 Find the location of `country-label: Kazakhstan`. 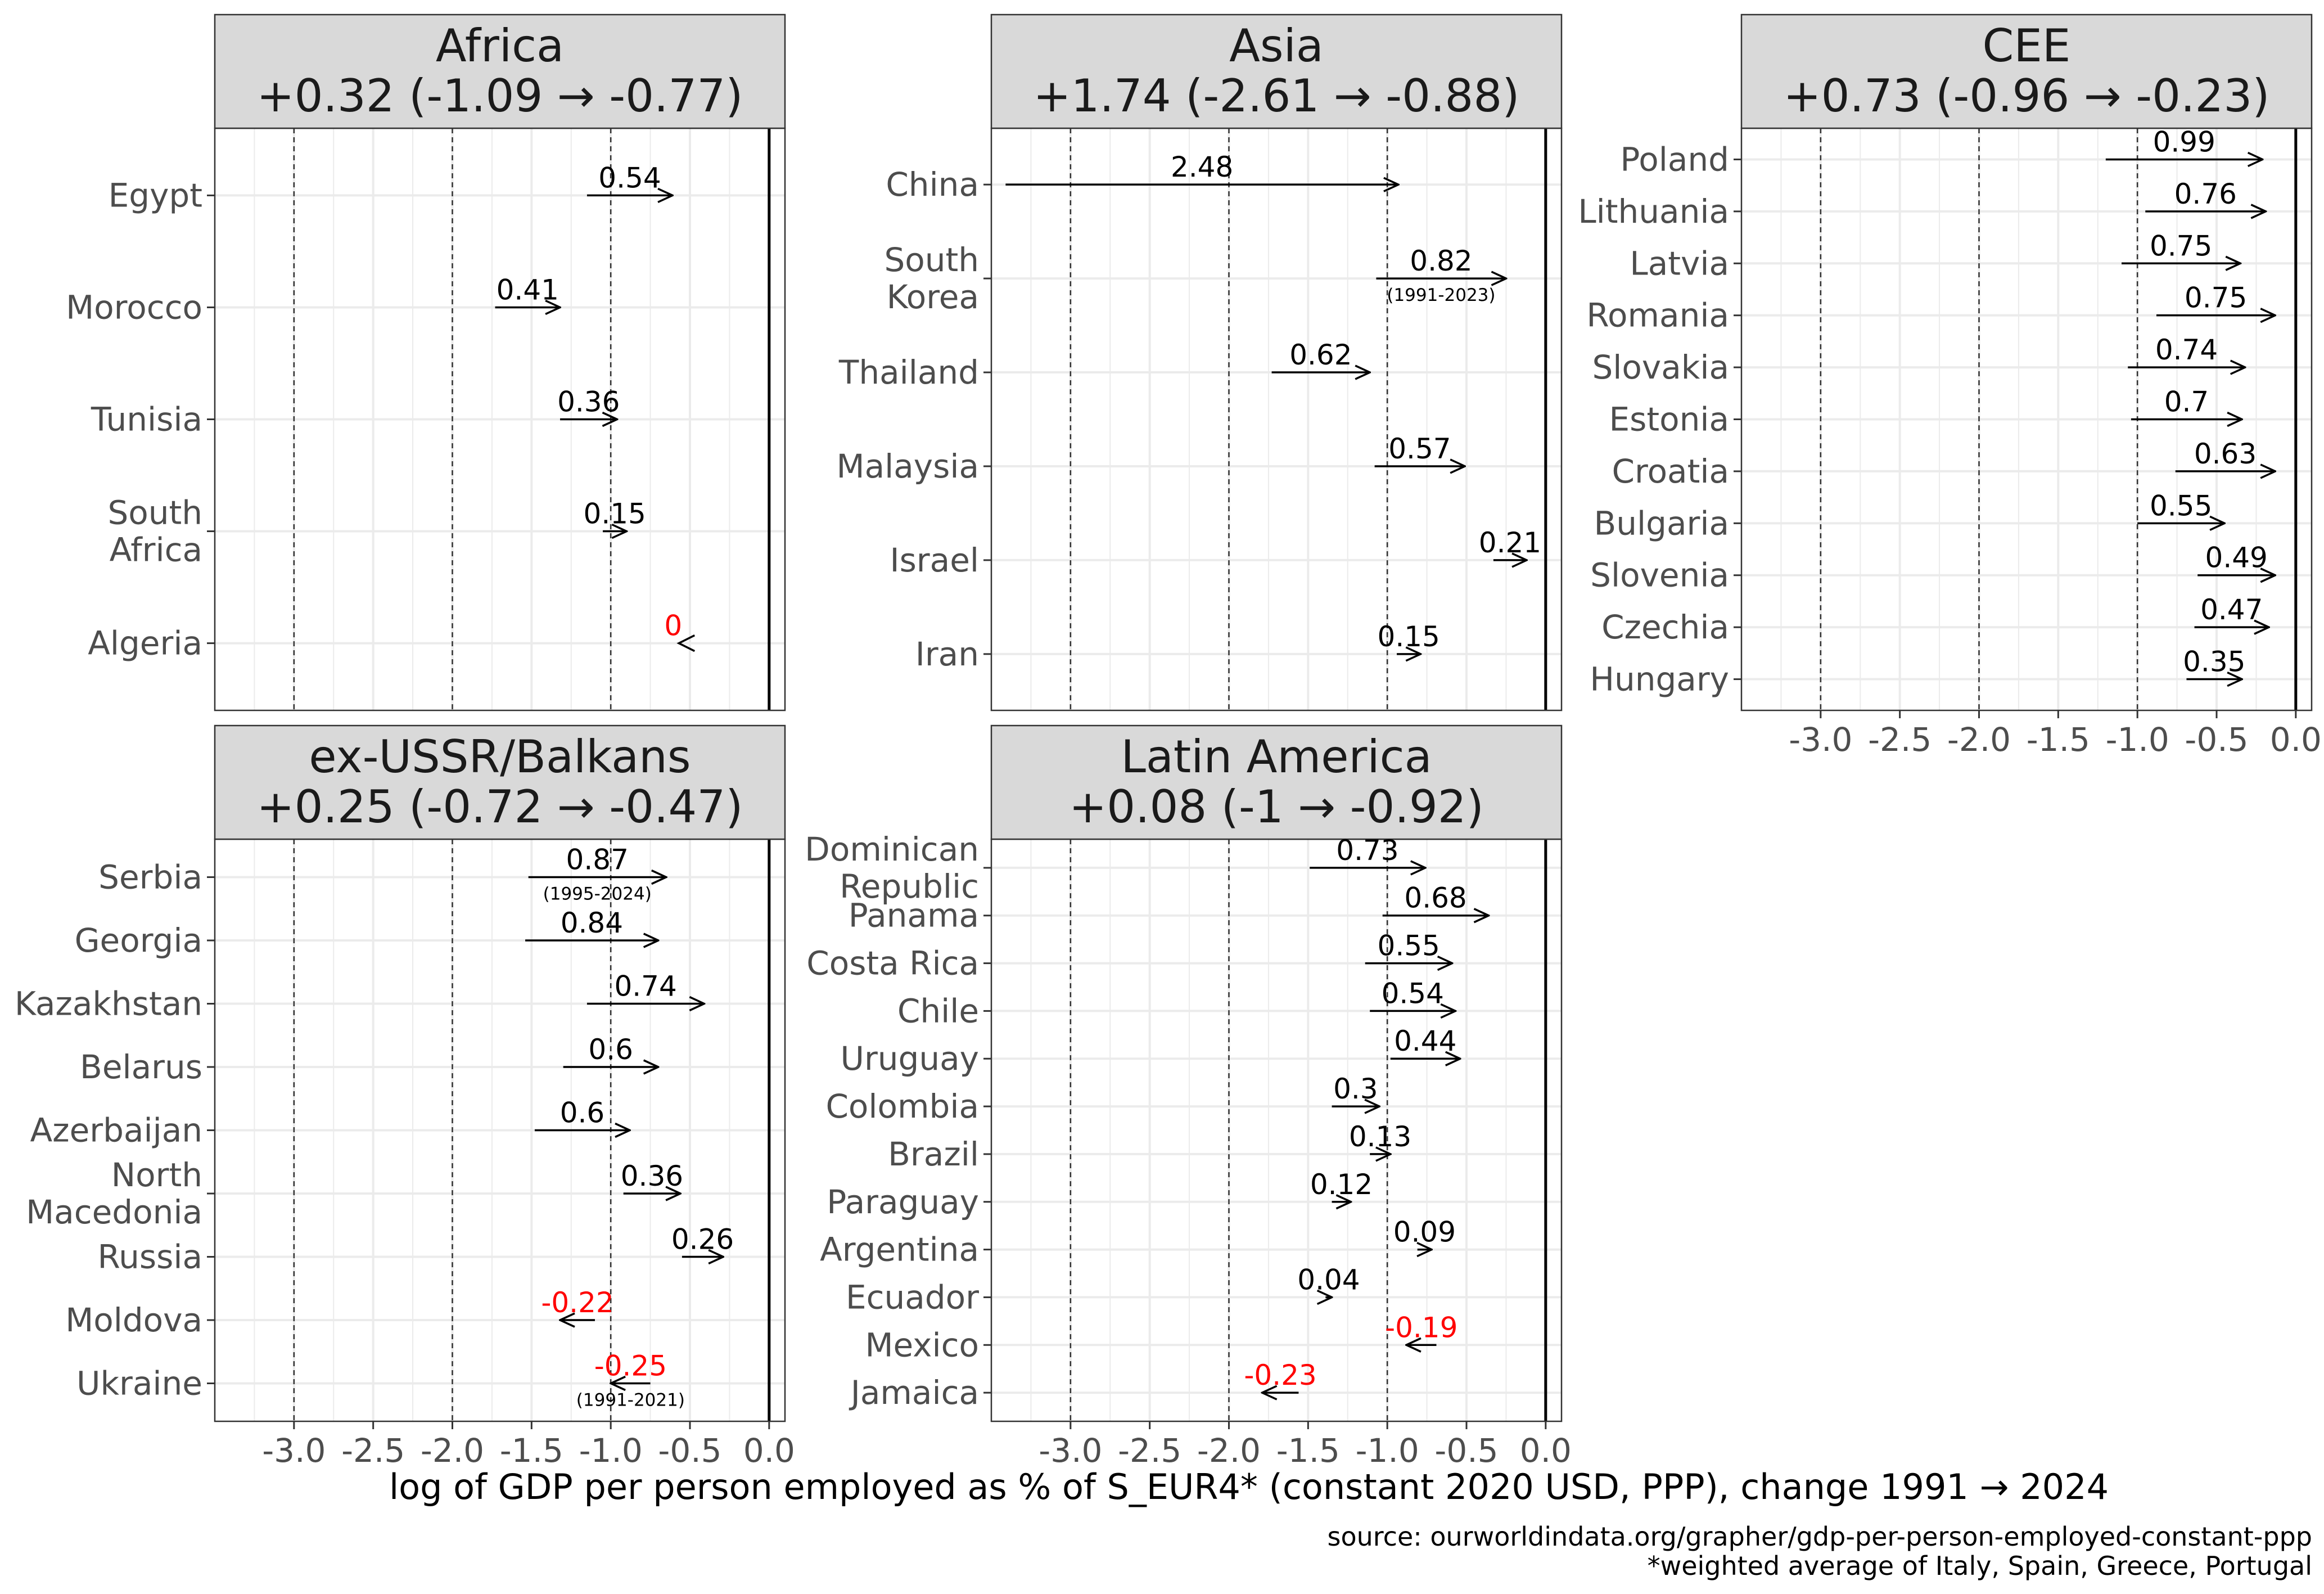

country-label: Kazakhstan is located at coordinates (108, 1004).